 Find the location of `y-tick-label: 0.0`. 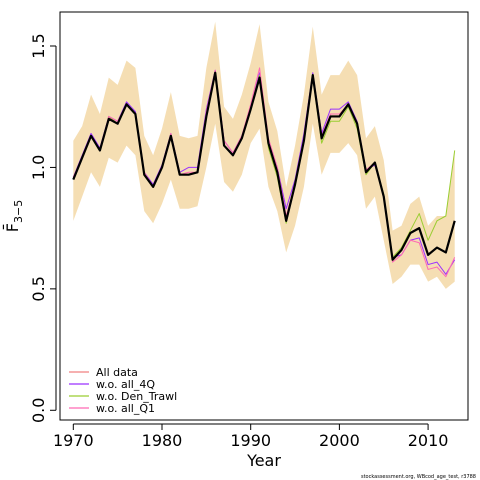

y-tick-label: 0.0 is located at coordinates (38, 410).